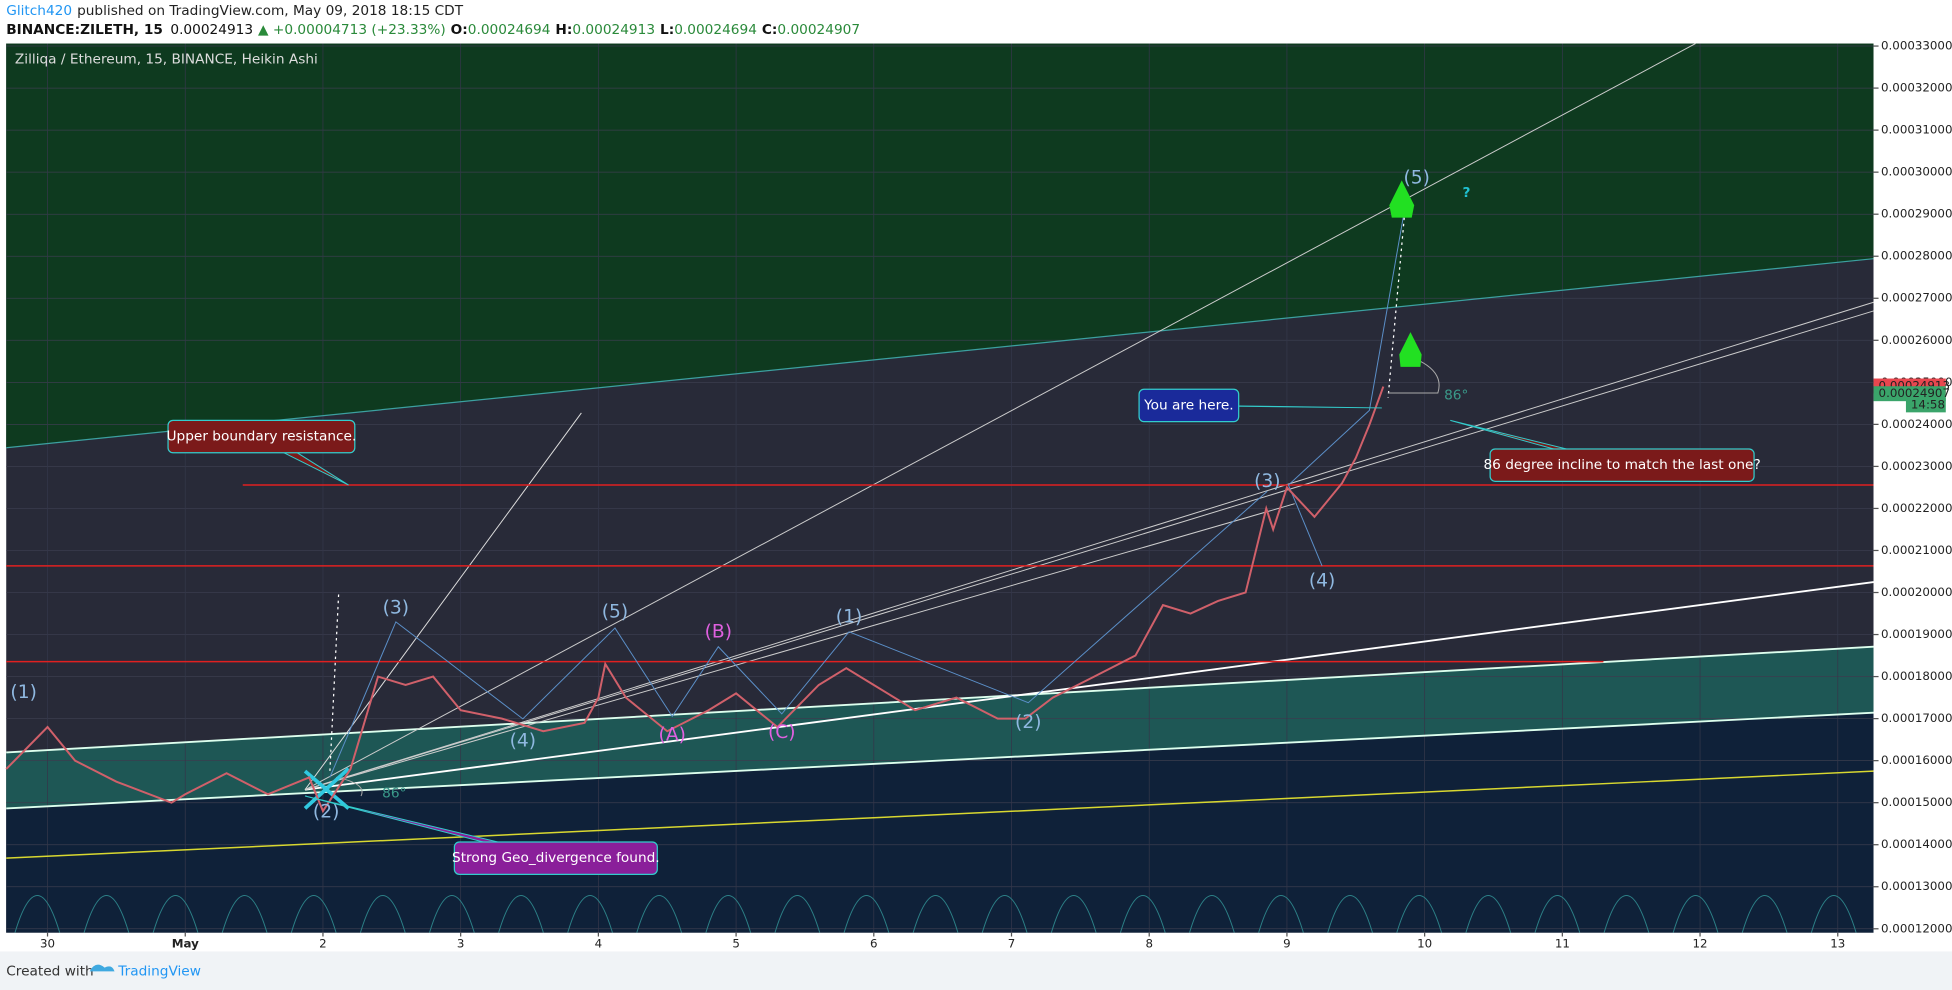  Describe the element at coordinates (1916, 172) in the screenshot. I see `y-tick-label: 0.00030000` at that location.